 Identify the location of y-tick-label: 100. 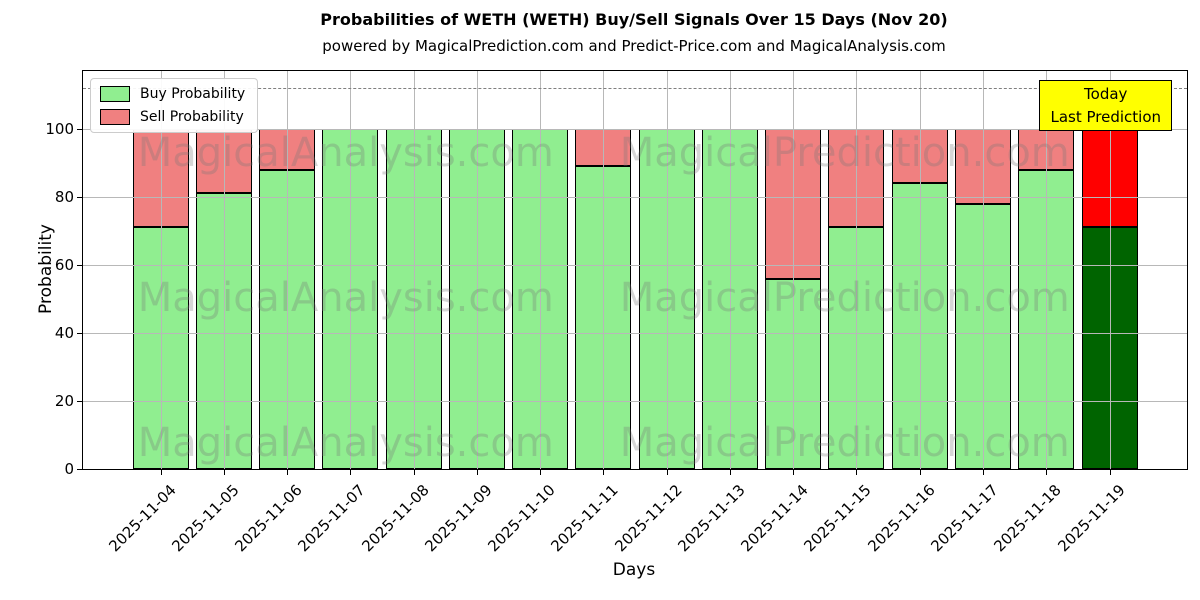
(59, 128).